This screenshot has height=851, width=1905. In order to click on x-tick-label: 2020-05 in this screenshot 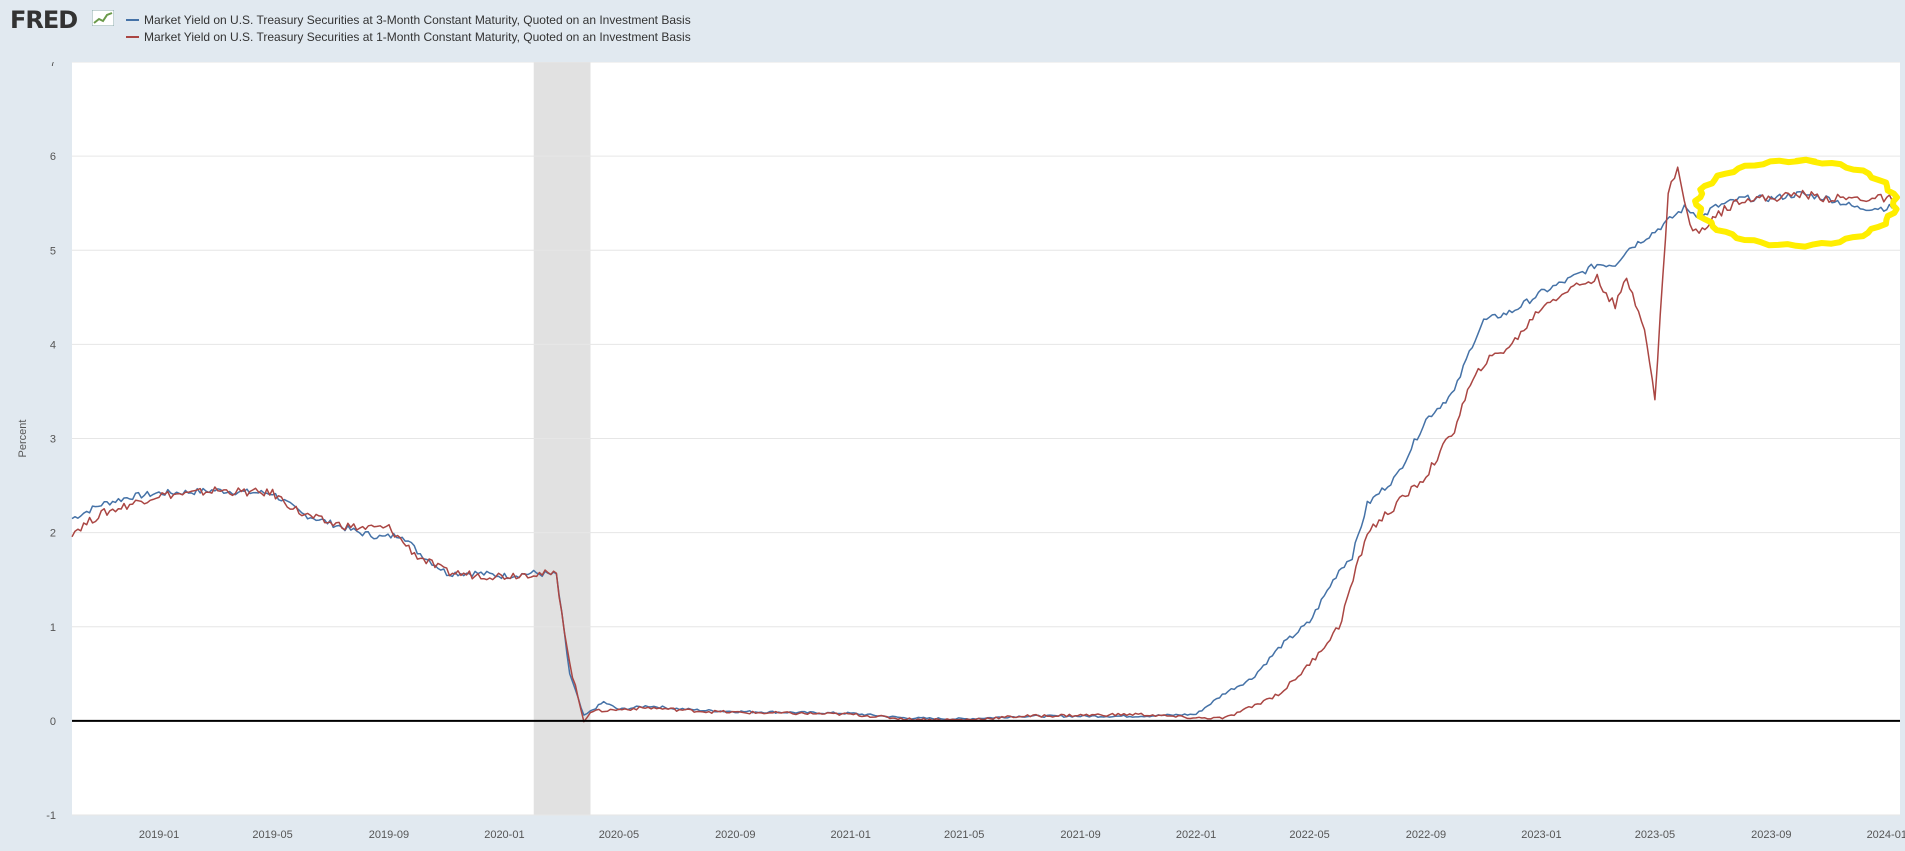, I will do `click(619, 835)`.